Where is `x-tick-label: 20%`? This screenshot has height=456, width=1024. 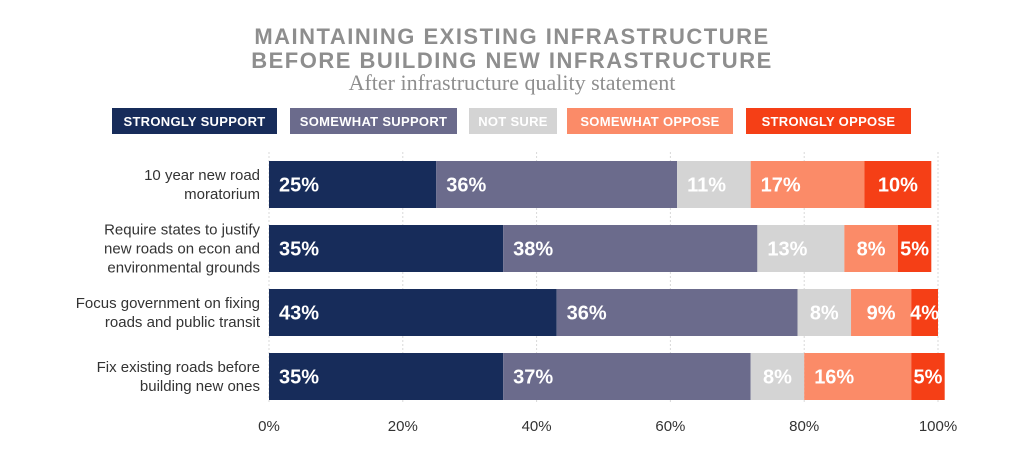 x-tick-label: 20% is located at coordinates (403, 426).